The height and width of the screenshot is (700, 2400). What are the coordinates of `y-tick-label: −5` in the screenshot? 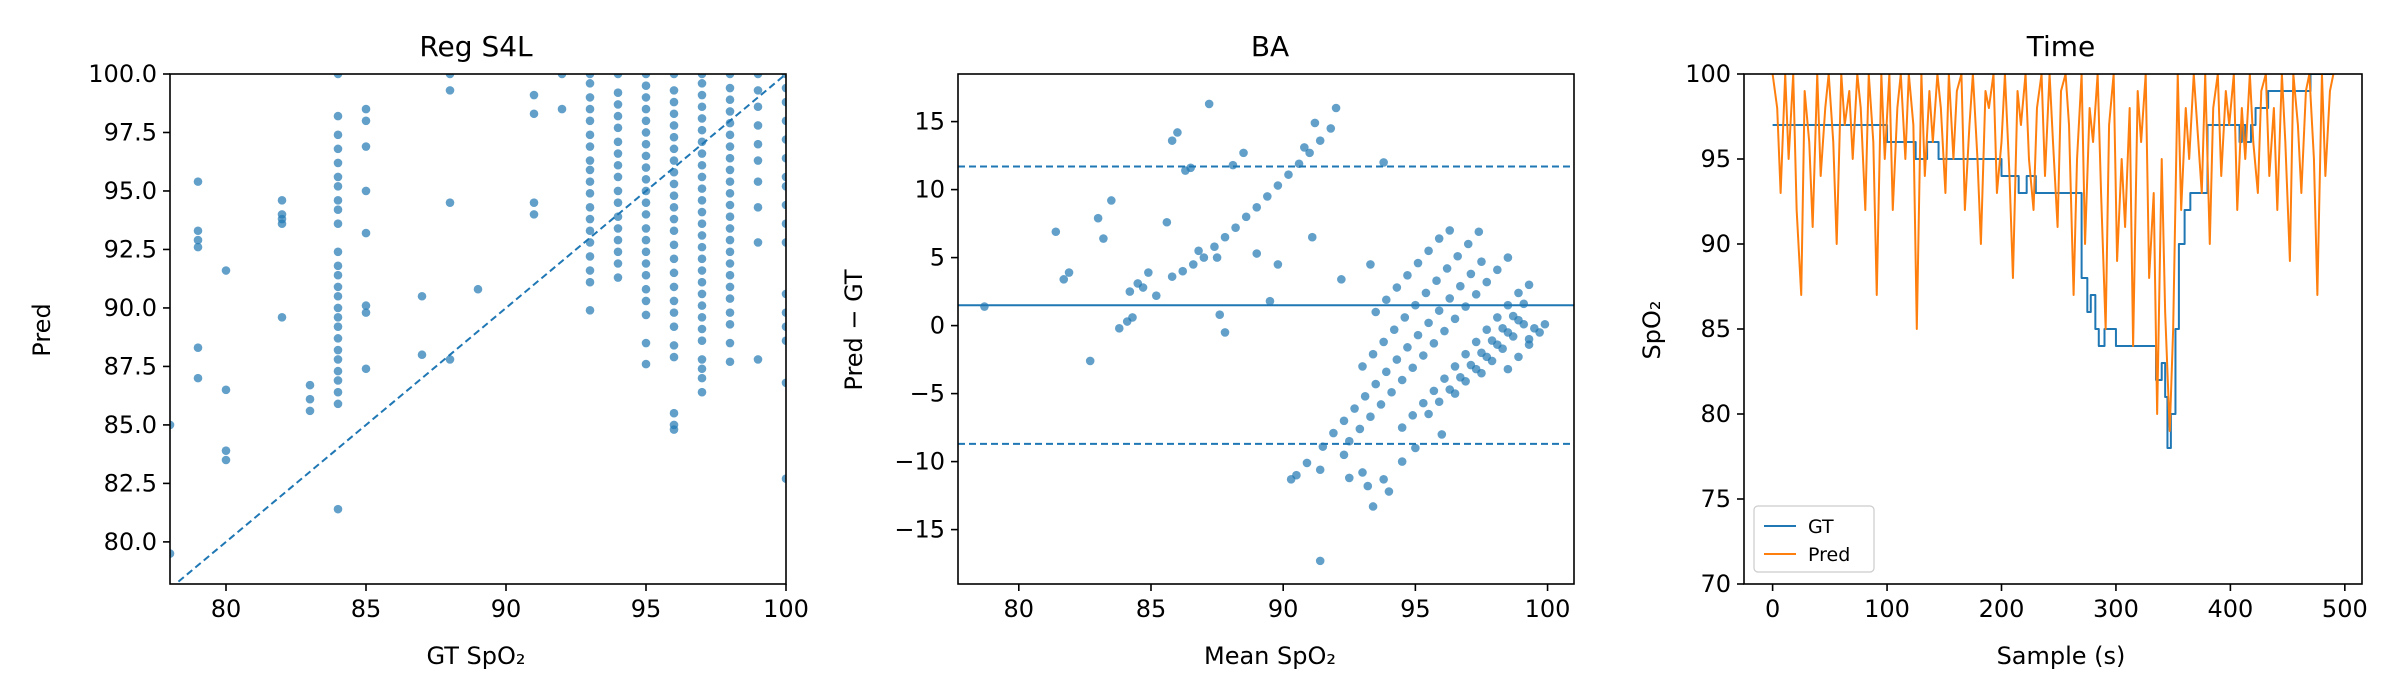 It's located at (927, 394).